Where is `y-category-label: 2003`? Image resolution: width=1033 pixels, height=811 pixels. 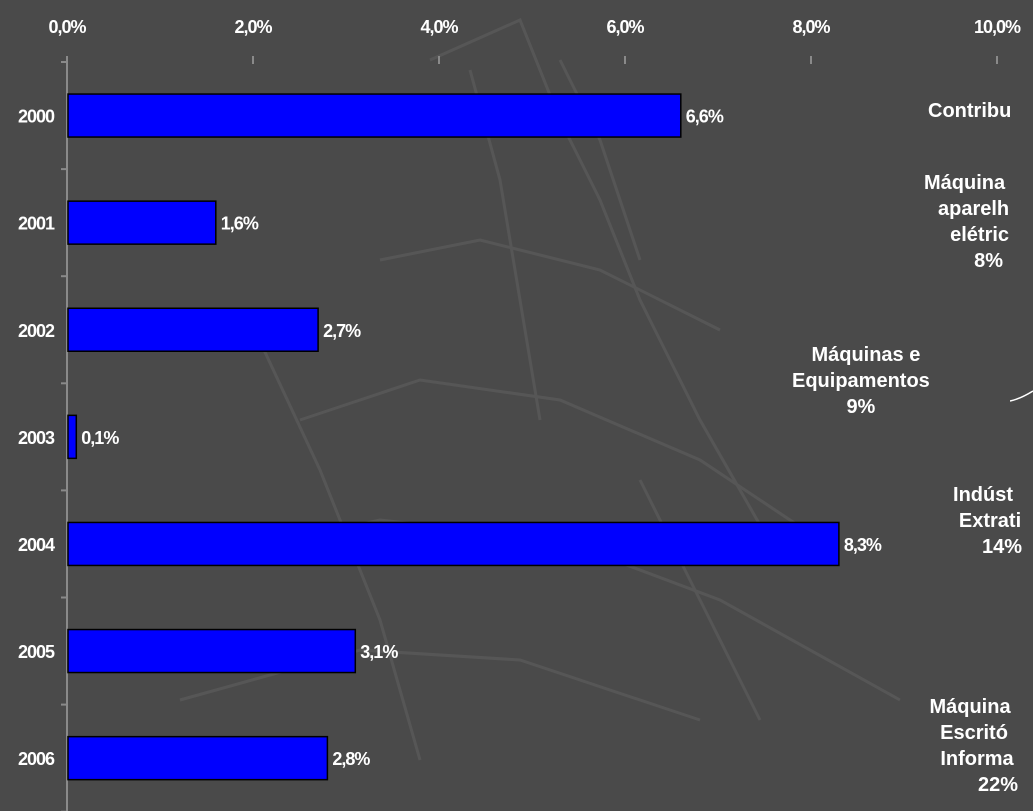 y-category-label: 2003 is located at coordinates (36, 438).